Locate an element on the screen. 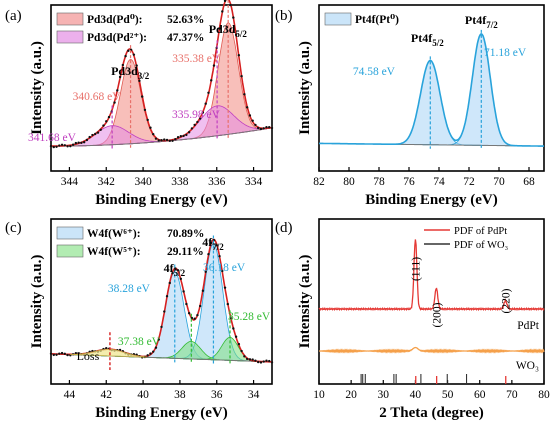 This screenshot has width=550, height=429. legend-label: PDF of PdPt is located at coordinates (480, 231).